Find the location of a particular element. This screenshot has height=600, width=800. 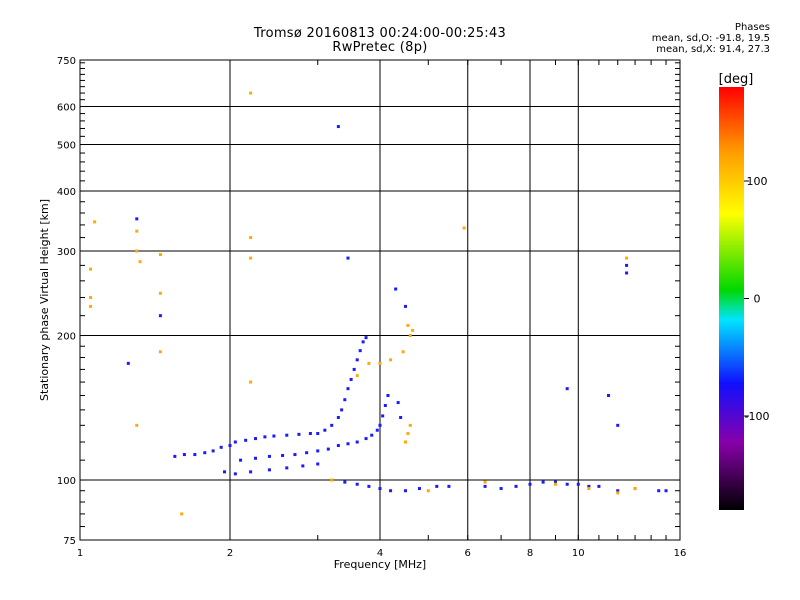

x-tick-label: 2 is located at coordinates (230, 553).